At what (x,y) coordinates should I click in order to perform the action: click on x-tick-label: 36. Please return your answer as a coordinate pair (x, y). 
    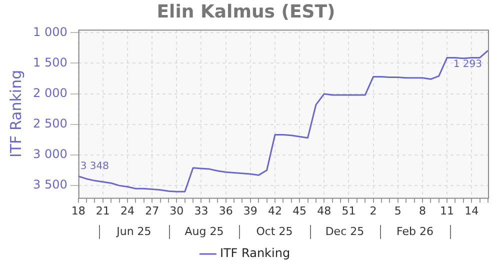
    Looking at the image, I should click on (225, 211).